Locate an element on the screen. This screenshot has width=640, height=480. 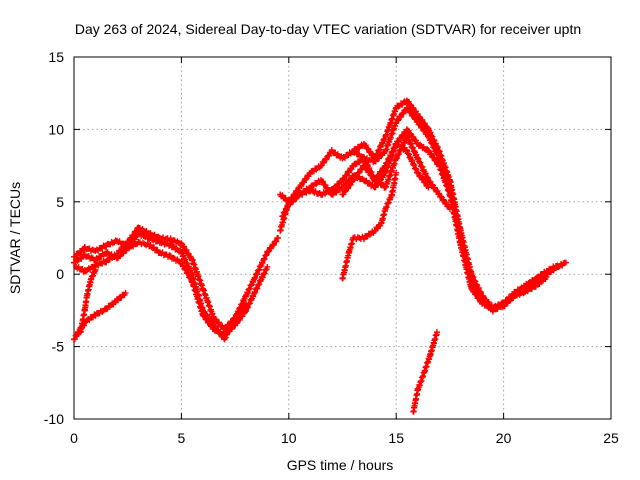
x-tick-label: 5 is located at coordinates (182, 438).